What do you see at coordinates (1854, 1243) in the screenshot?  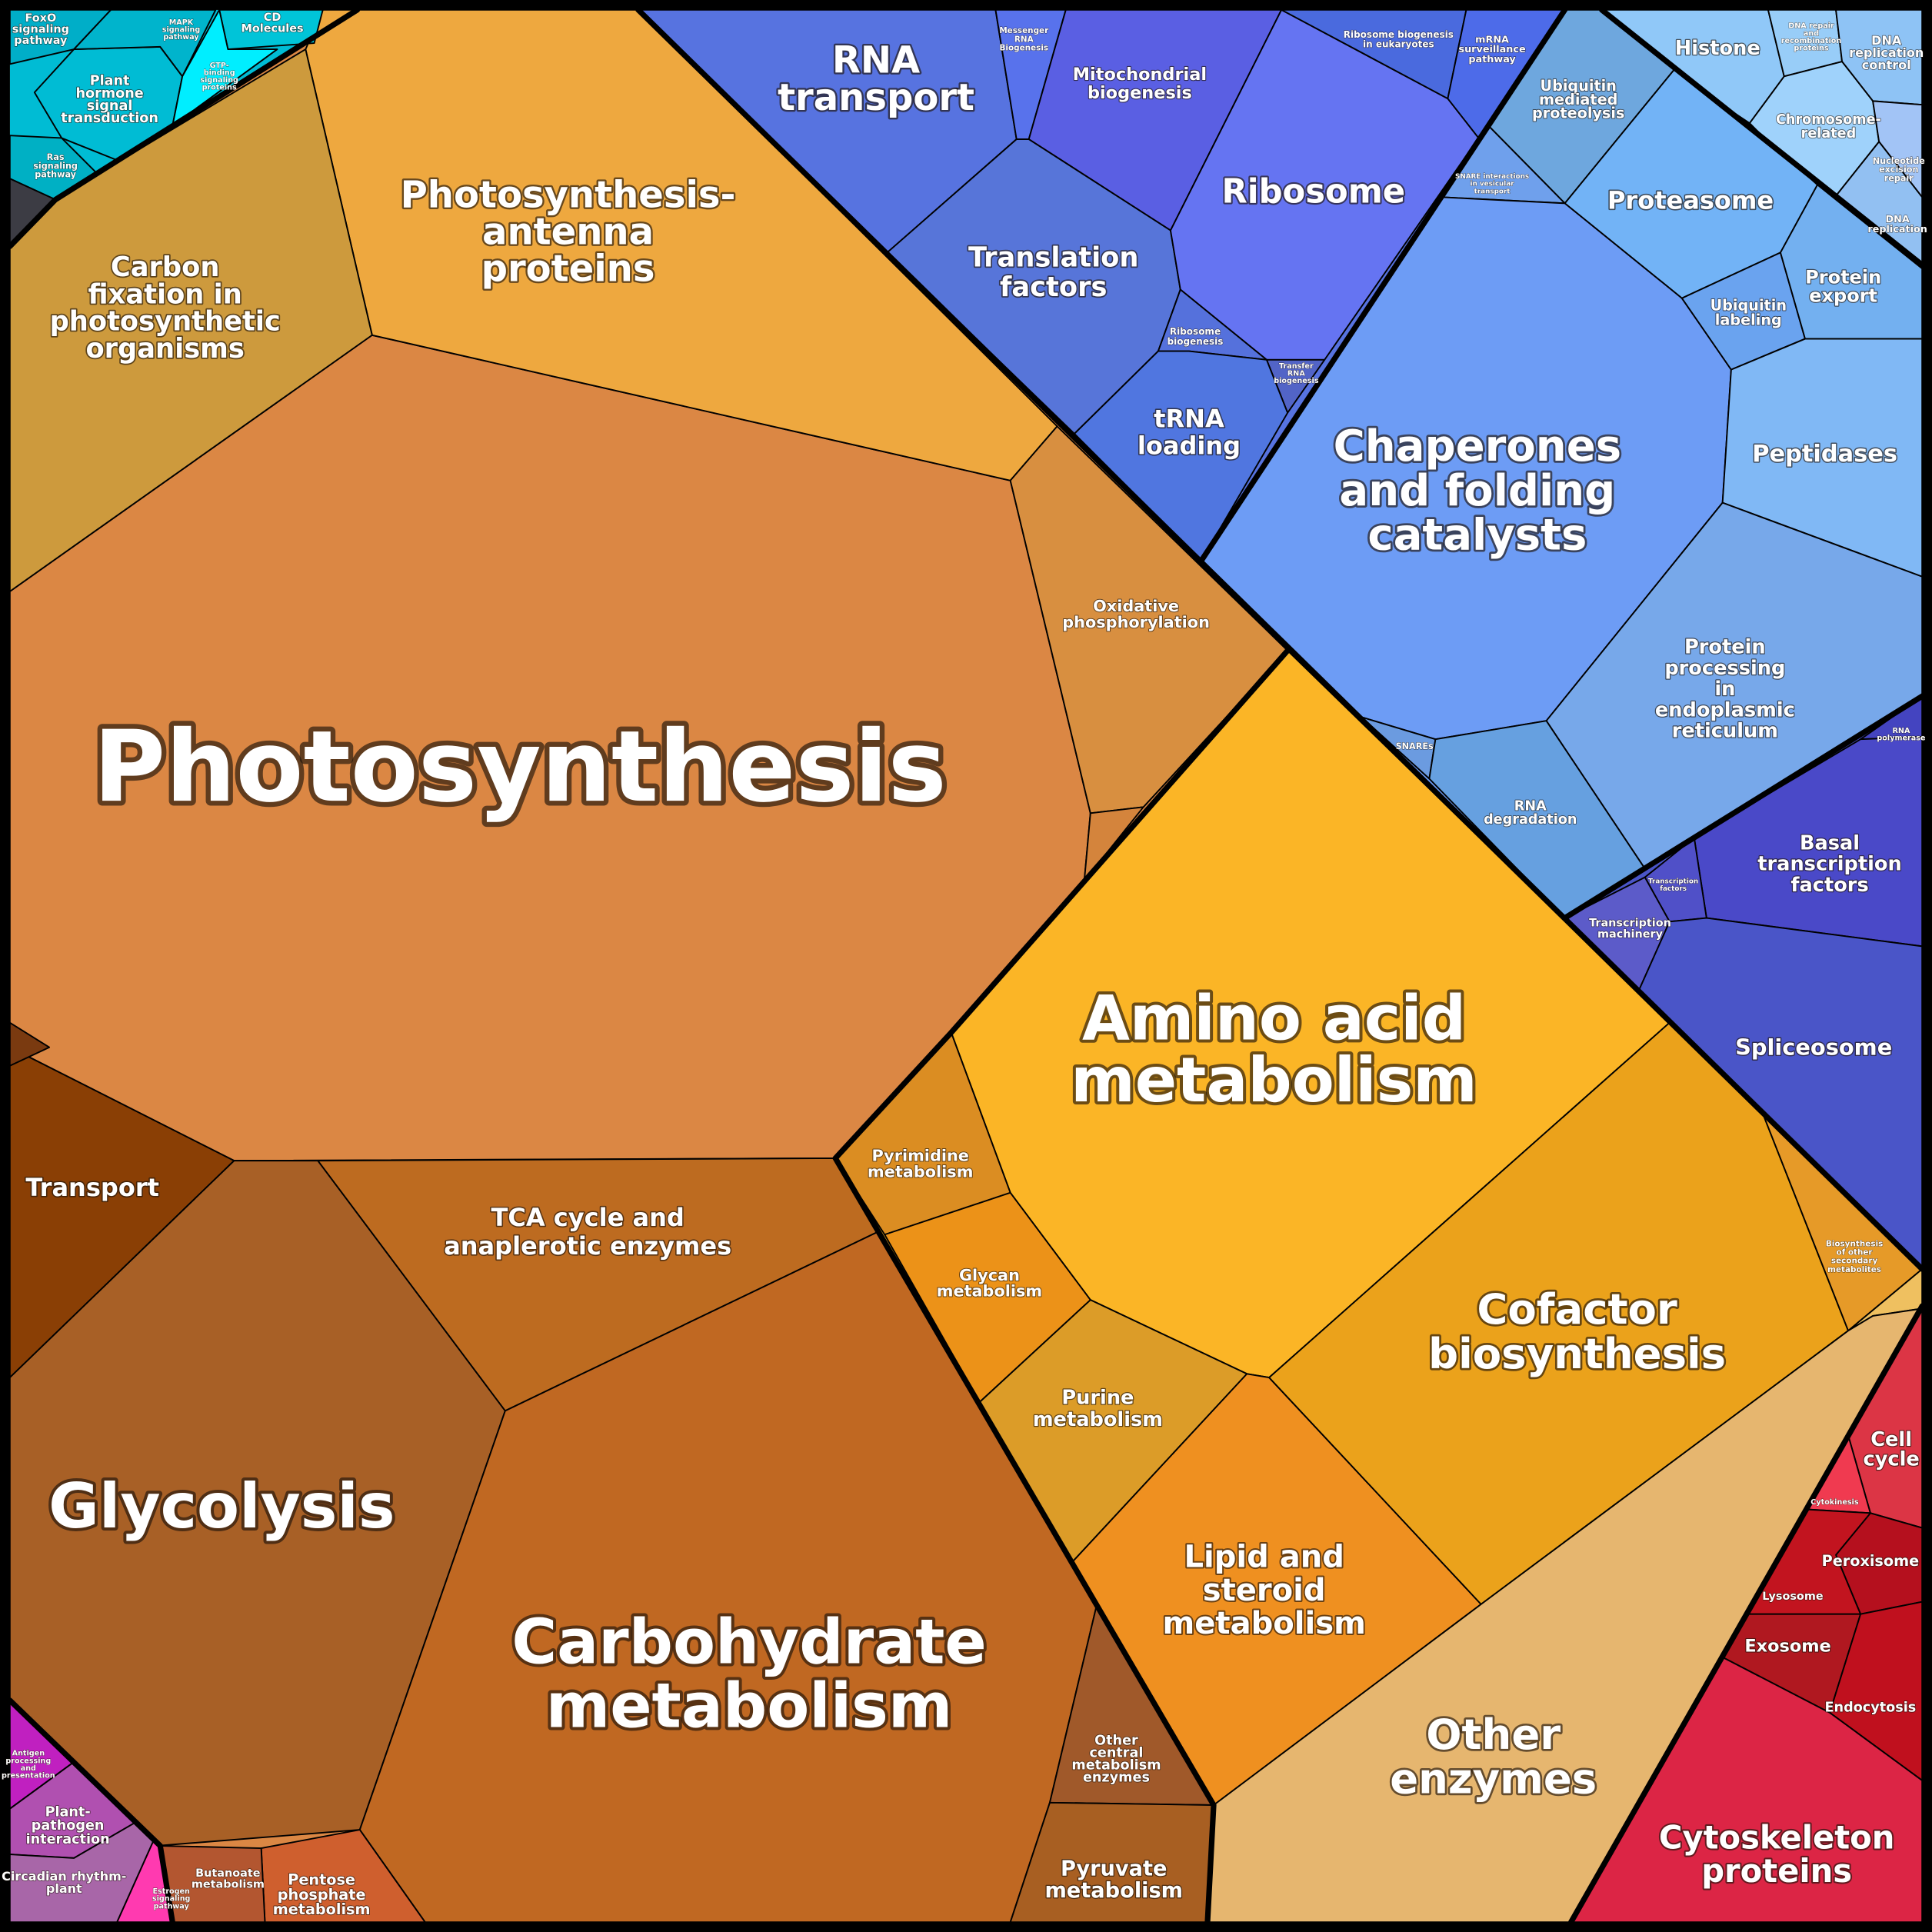 I see `cell-label-line: Biosynthesis` at bounding box center [1854, 1243].